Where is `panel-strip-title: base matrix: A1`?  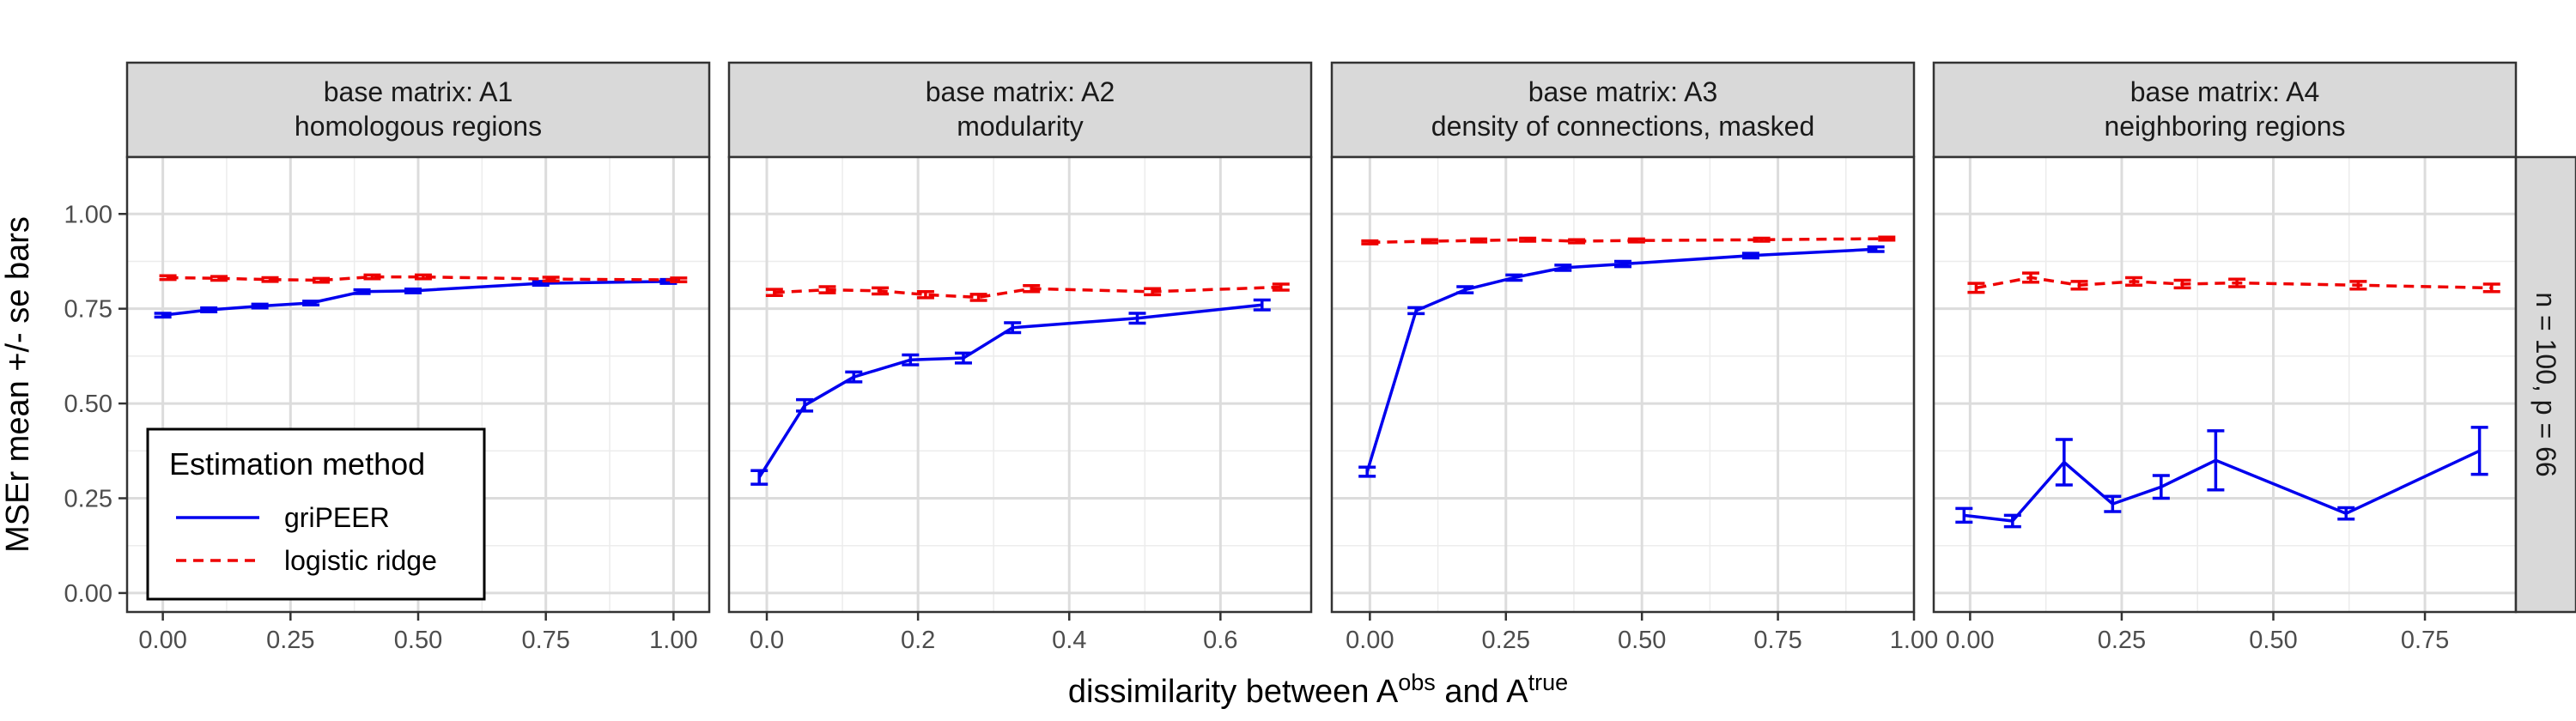 panel-strip-title: base matrix: A1 is located at coordinates (419, 91).